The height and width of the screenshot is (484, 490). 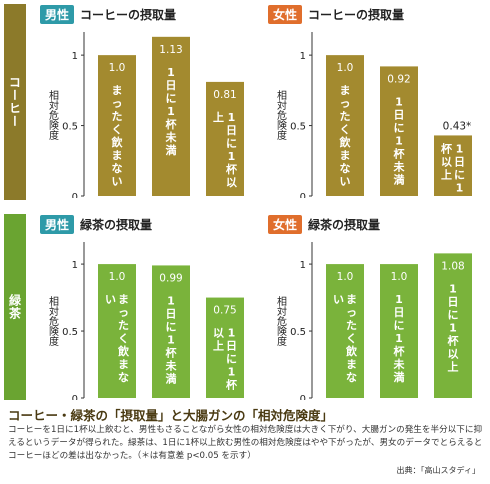 I want to click on caption-title: コーヒー・緑茶の「摂取量」と大腸ガンの「相対危険度」, so click(x=171, y=415).